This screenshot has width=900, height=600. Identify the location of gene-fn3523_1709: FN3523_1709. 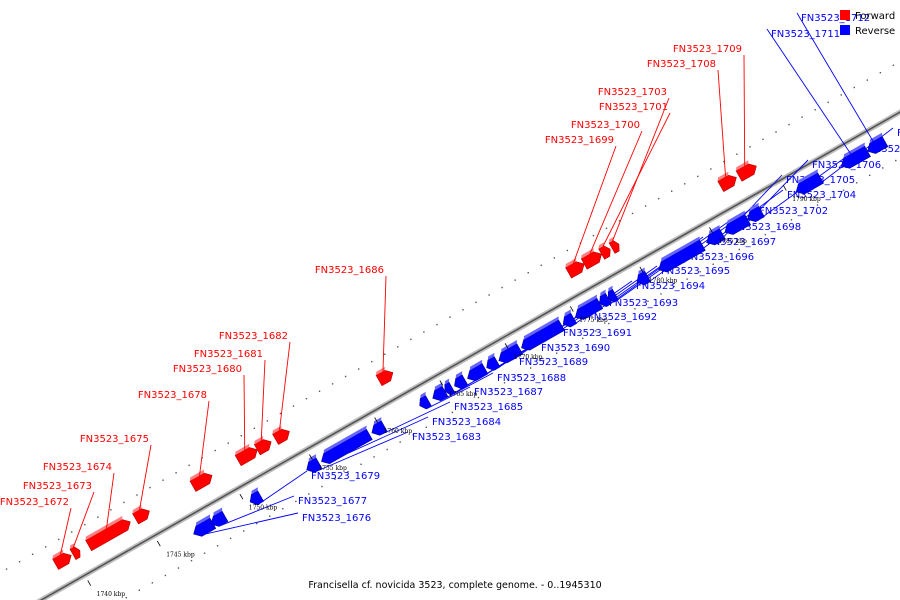
(716, 113).